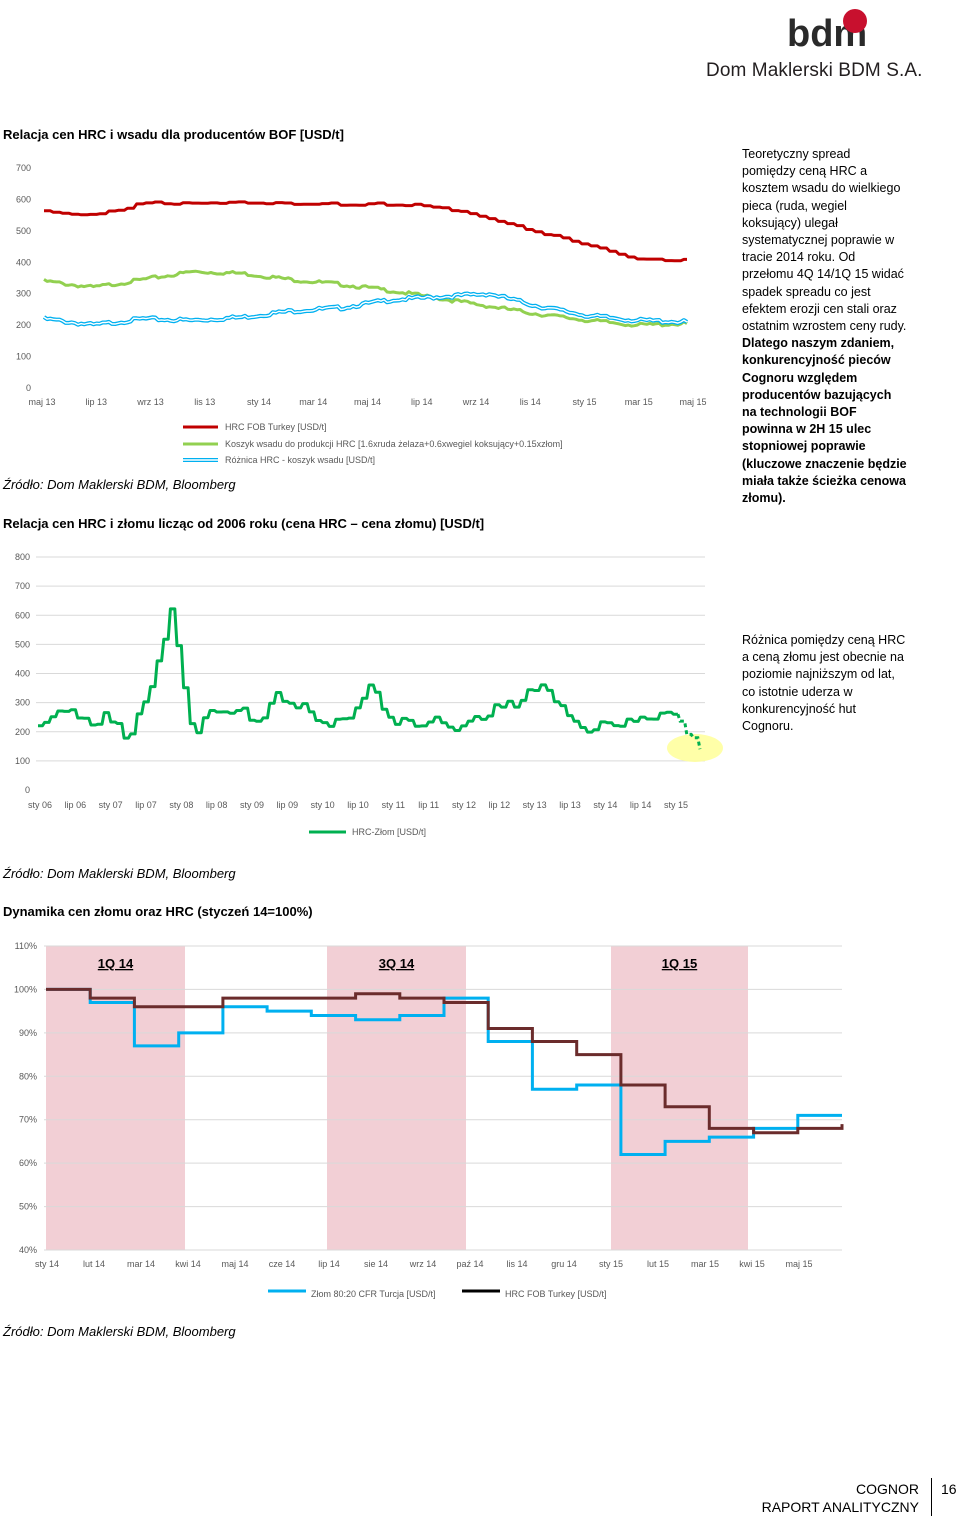 This screenshot has width=960, height=1518. I want to click on chart1-x-tick: maj 13, so click(41, 402).